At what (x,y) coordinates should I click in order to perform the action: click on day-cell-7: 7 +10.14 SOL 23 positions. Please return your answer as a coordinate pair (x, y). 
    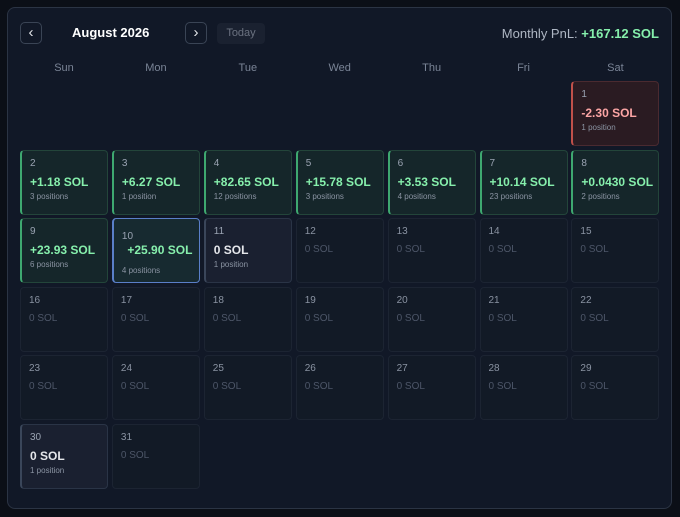
    Looking at the image, I should click on (523, 182).